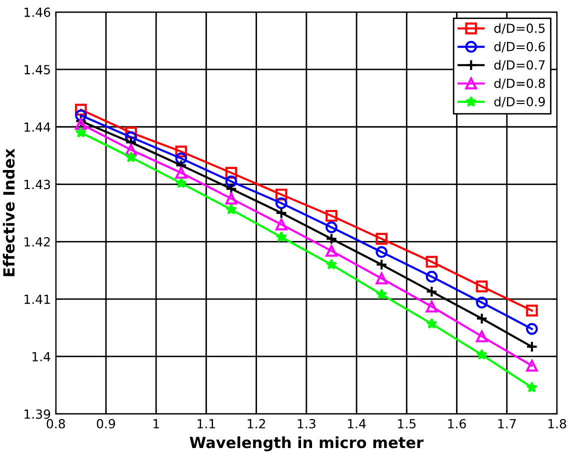 The height and width of the screenshot is (464, 576). I want to click on x-tick-label: 1.2, so click(257, 423).